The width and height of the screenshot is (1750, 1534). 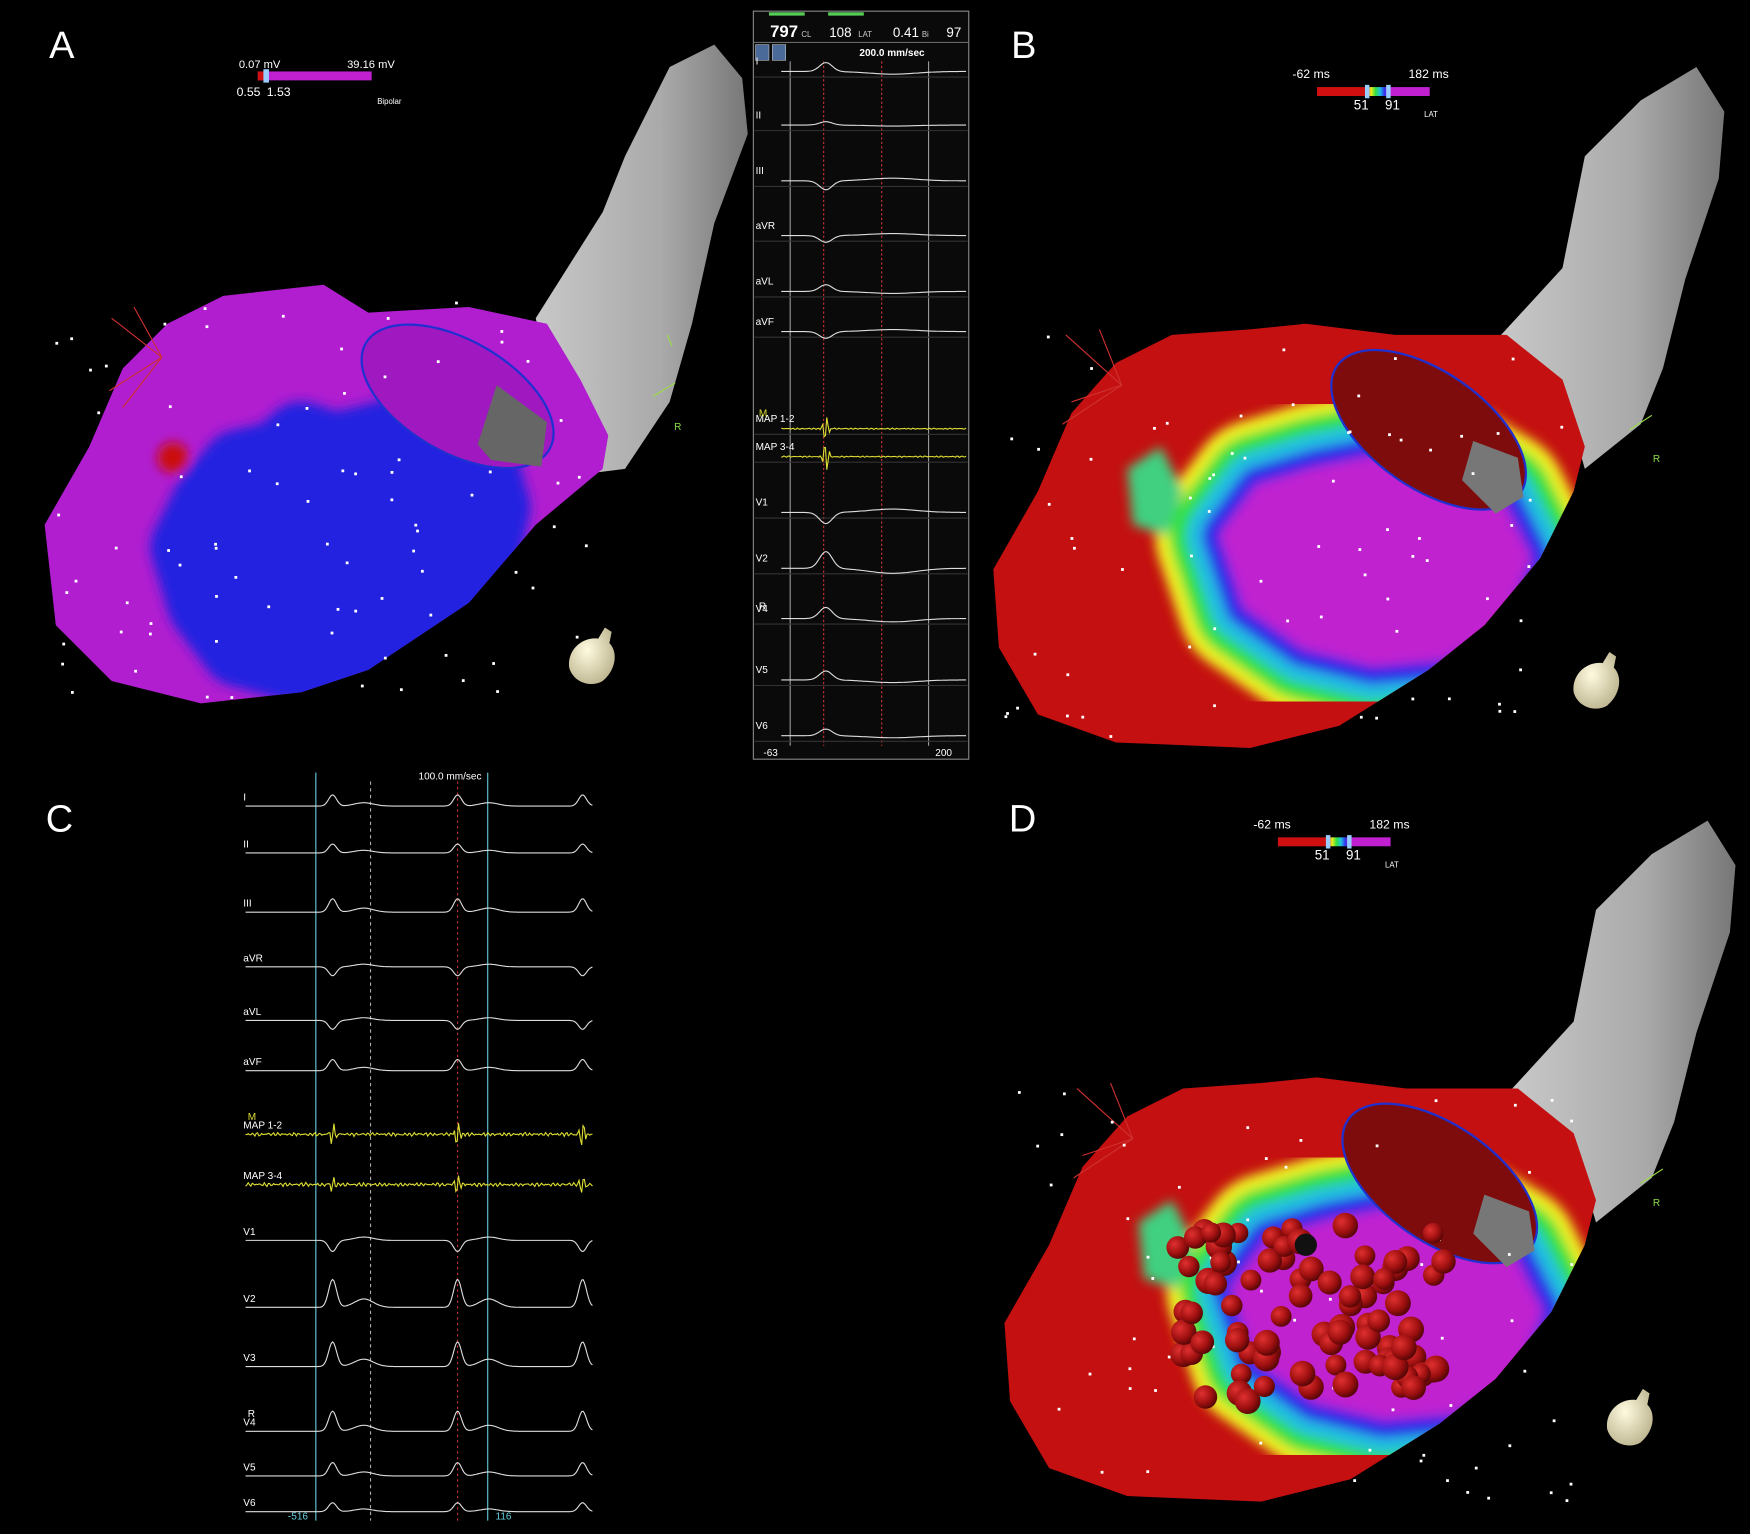 What do you see at coordinates (1431, 114) in the screenshot?
I see `scale-mode: LAT` at bounding box center [1431, 114].